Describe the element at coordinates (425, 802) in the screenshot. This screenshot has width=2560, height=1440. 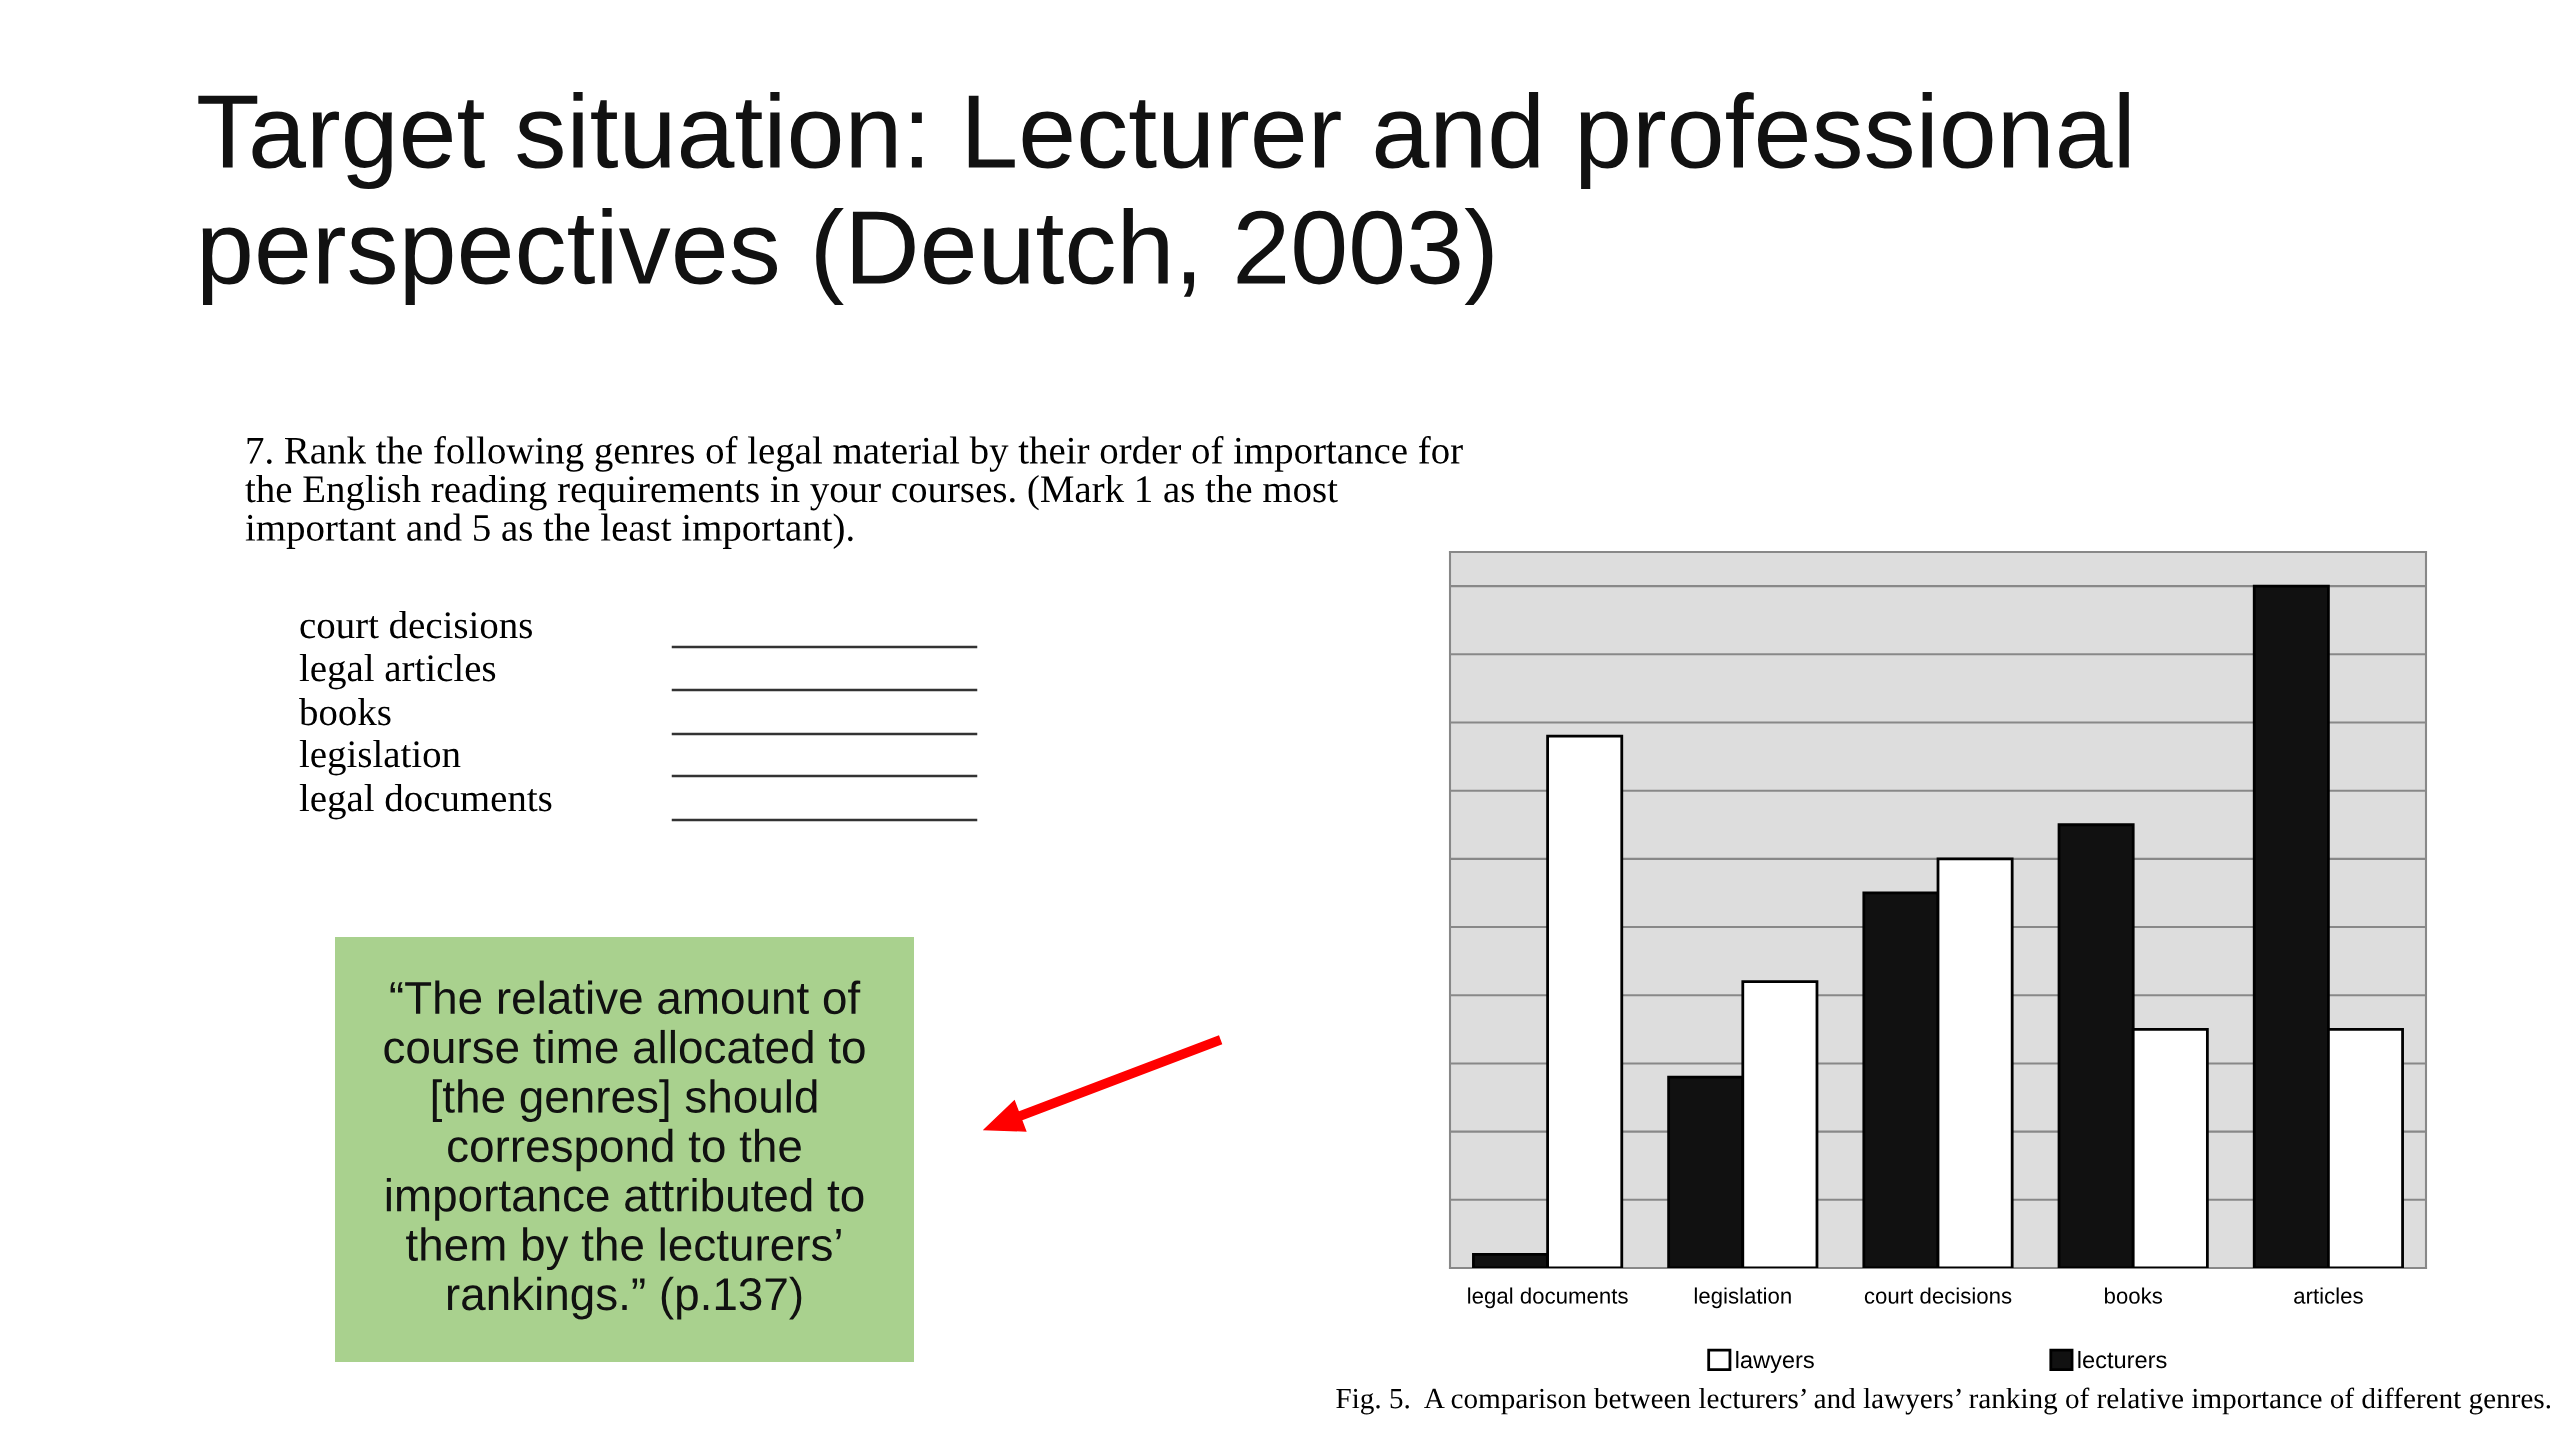
I see `text: legal documents` at that location.